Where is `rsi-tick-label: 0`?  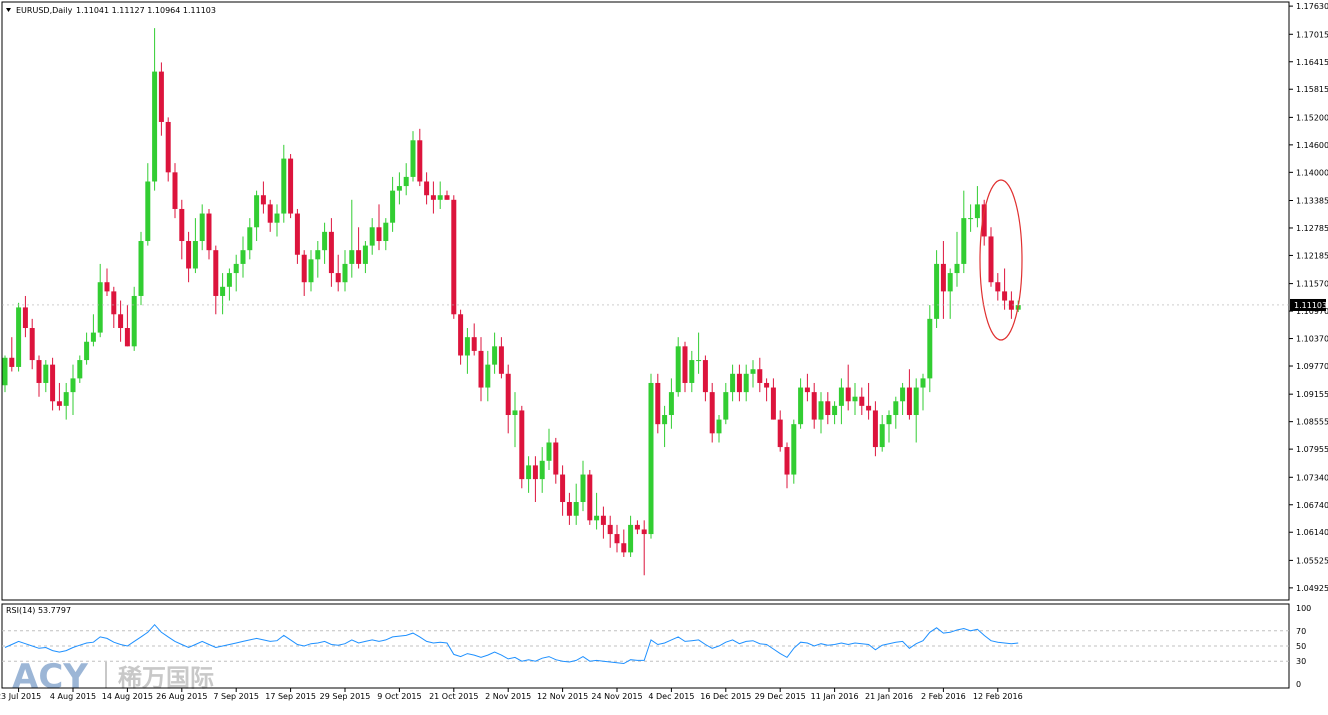 rsi-tick-label: 0 is located at coordinates (1298, 684).